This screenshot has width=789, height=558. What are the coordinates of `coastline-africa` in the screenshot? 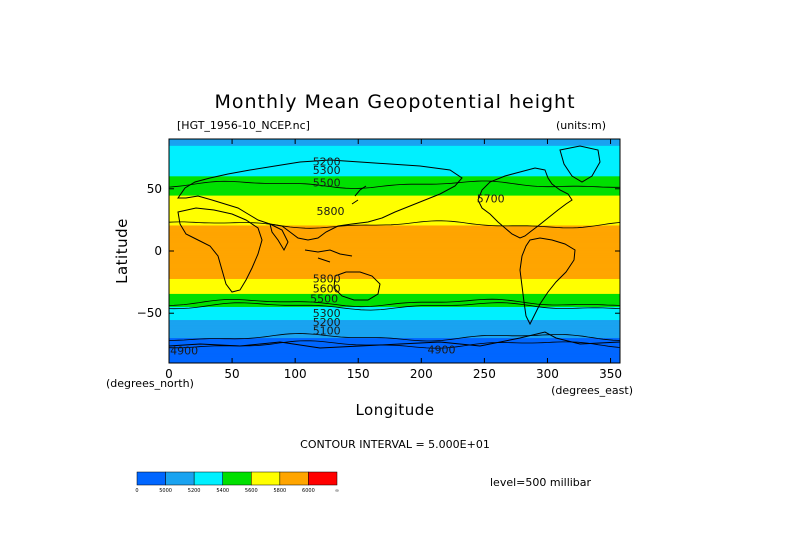 It's located at (220, 250).